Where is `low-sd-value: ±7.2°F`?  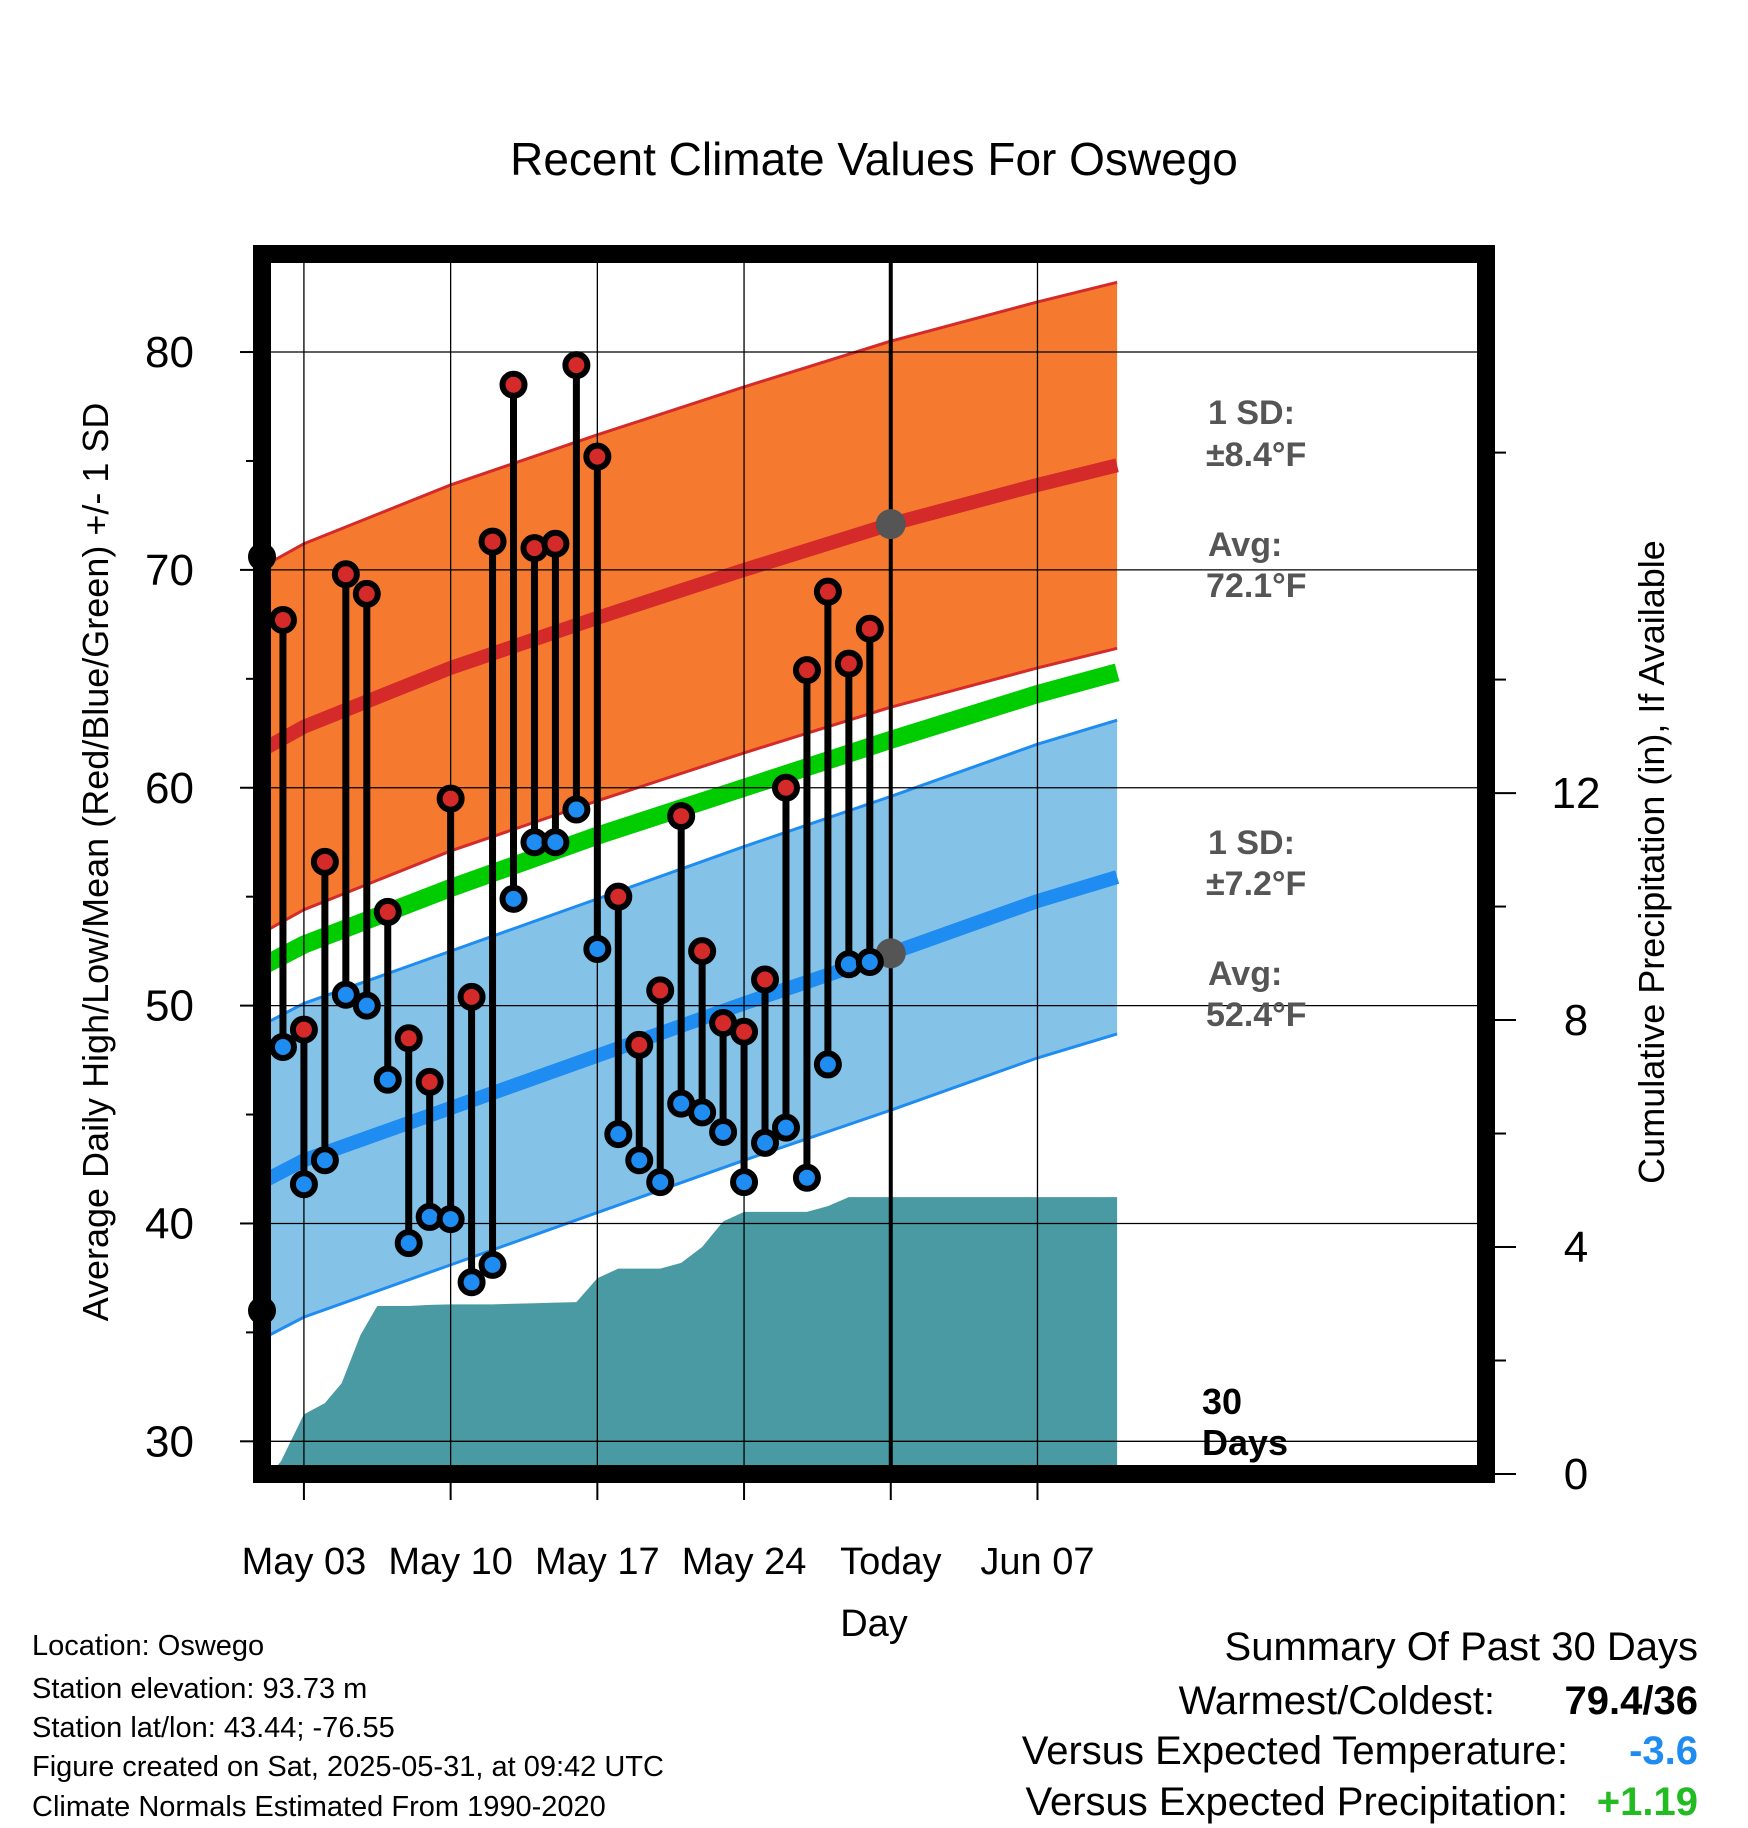 low-sd-value: ±7.2°F is located at coordinates (1256, 884).